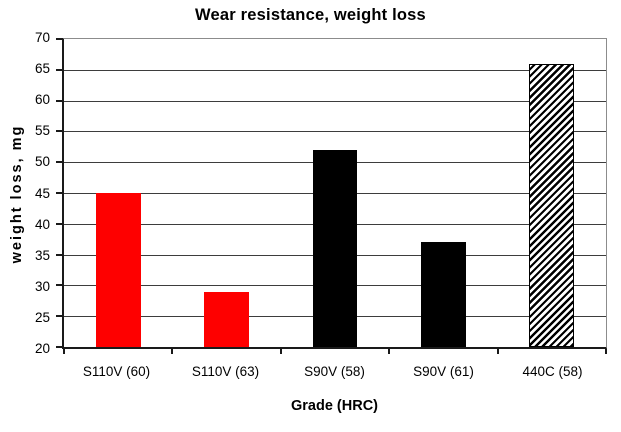 Image resolution: width=621 pixels, height=432 pixels. I want to click on y-axis-tick-label: 70, so click(42, 37).